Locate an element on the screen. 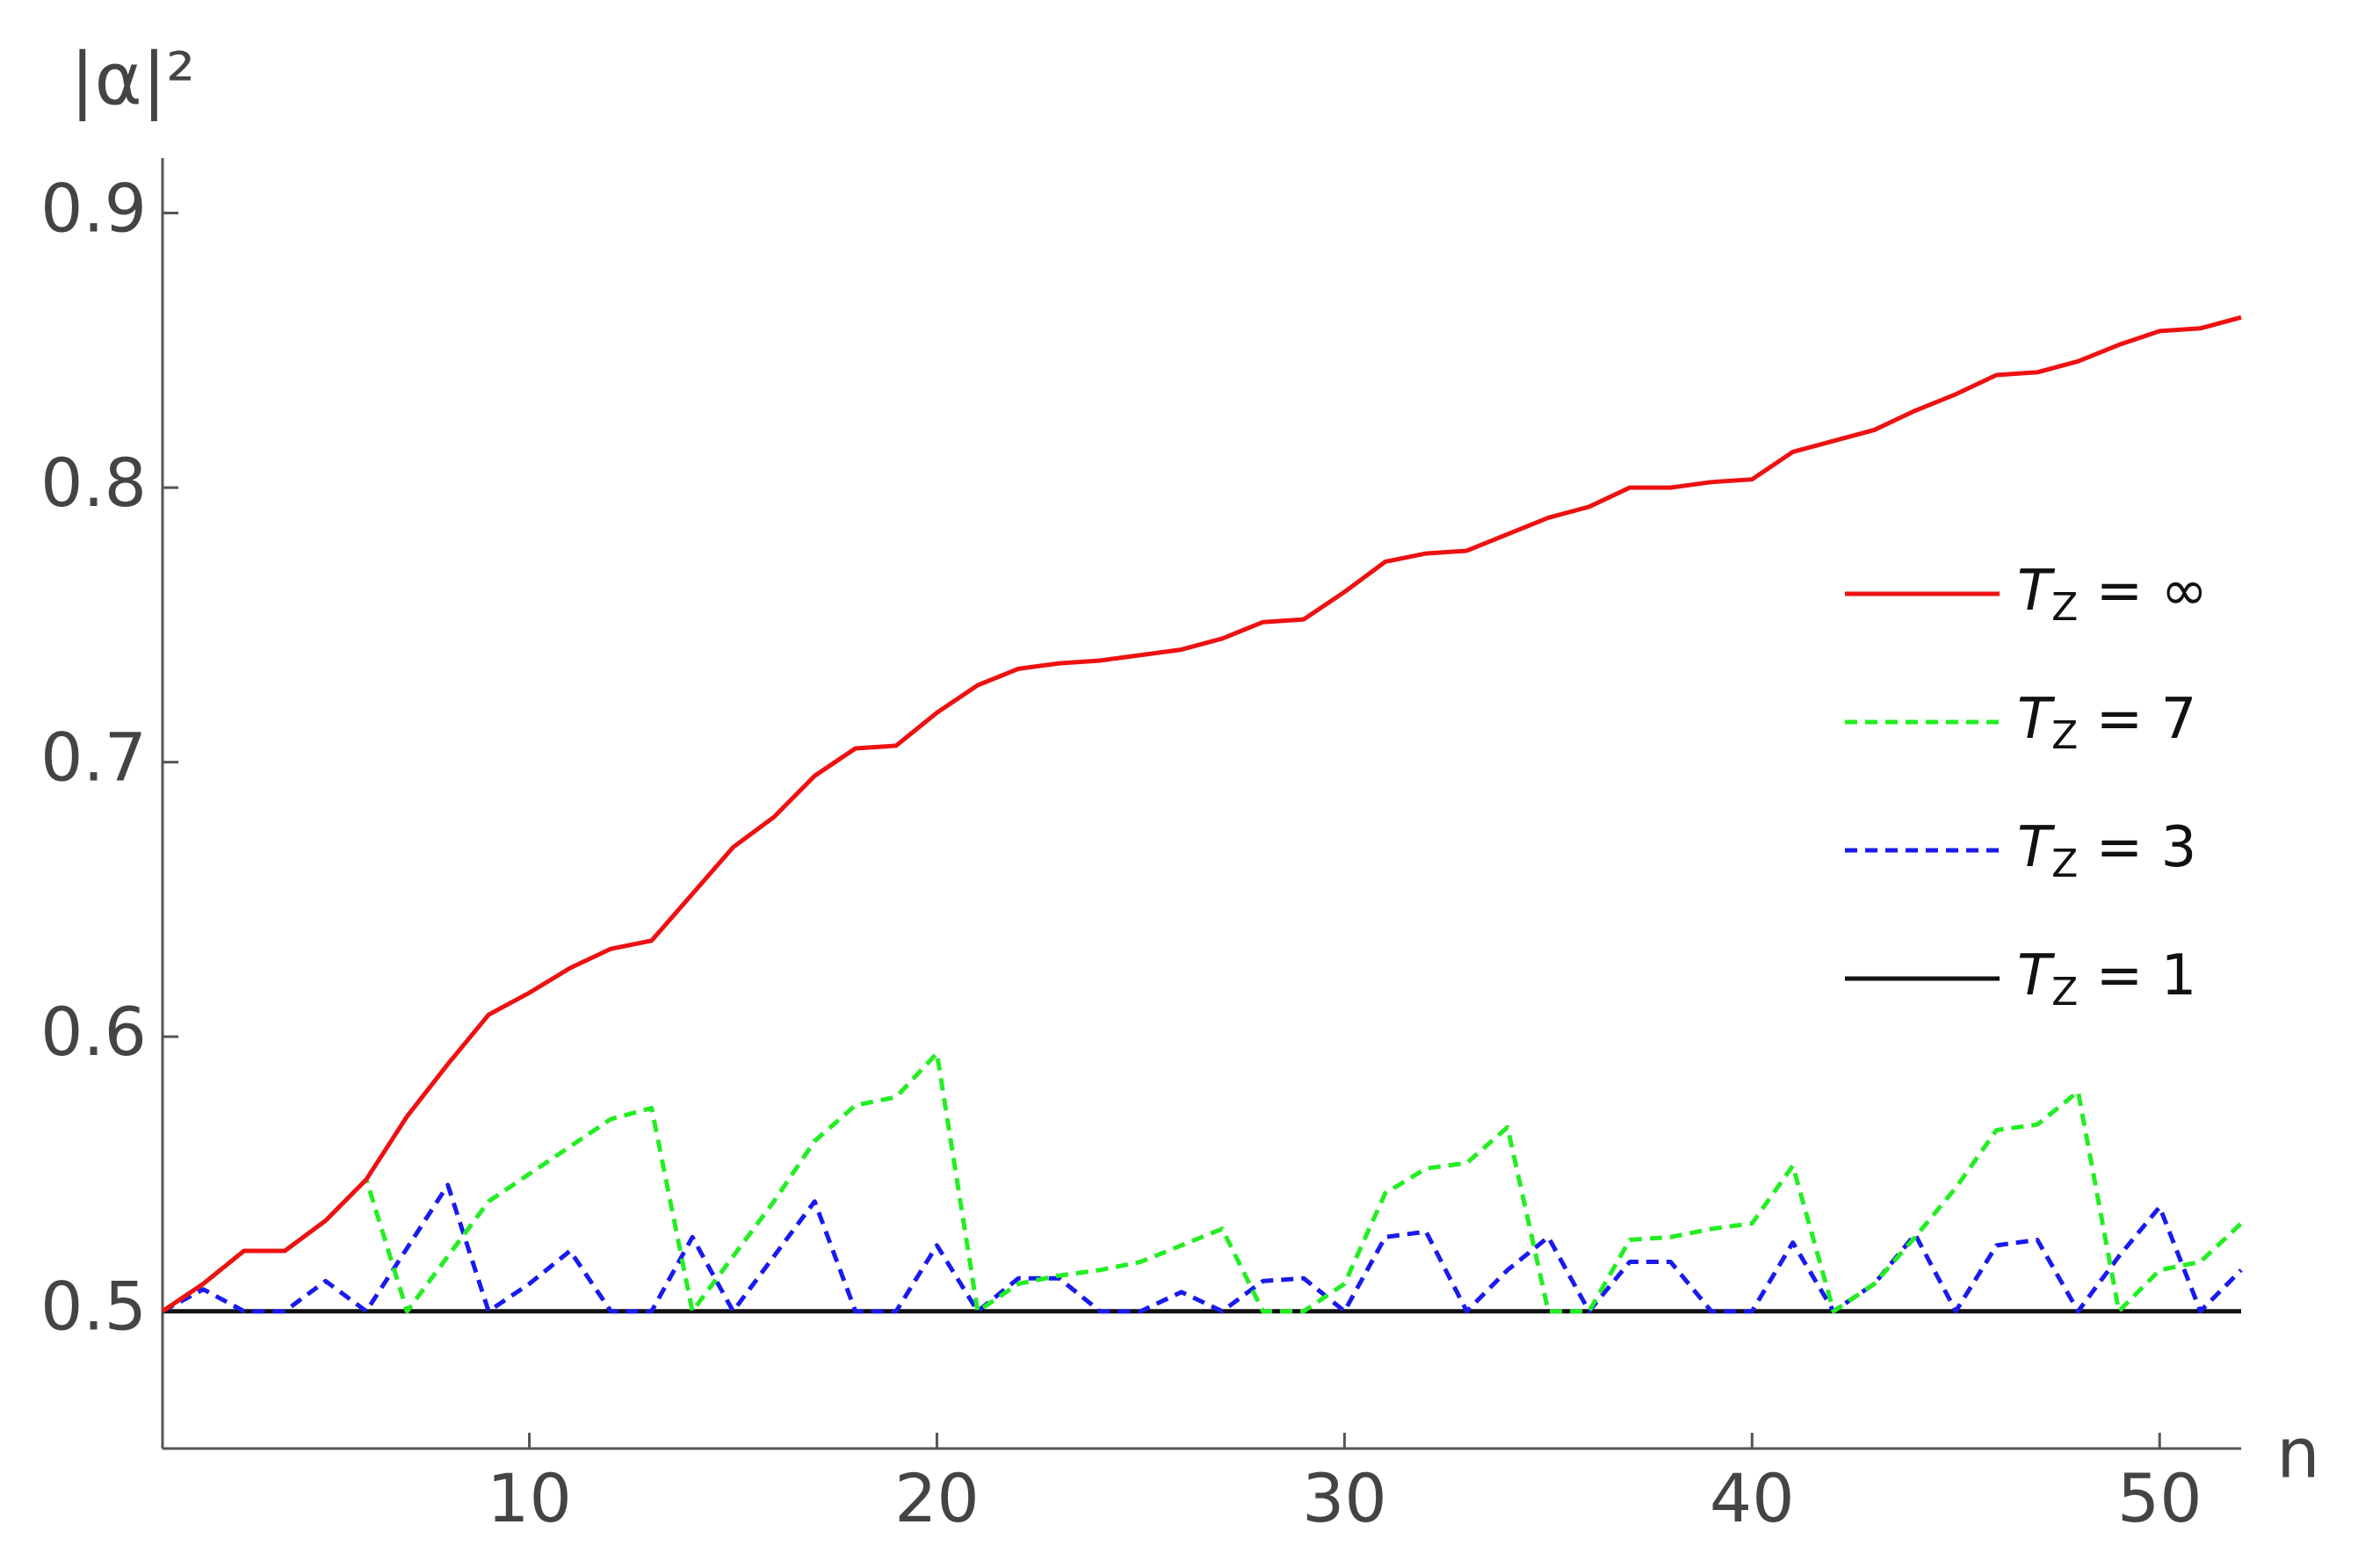 This screenshot has height=1568, width=2358. x-tick-label: 20 is located at coordinates (937, 1498).